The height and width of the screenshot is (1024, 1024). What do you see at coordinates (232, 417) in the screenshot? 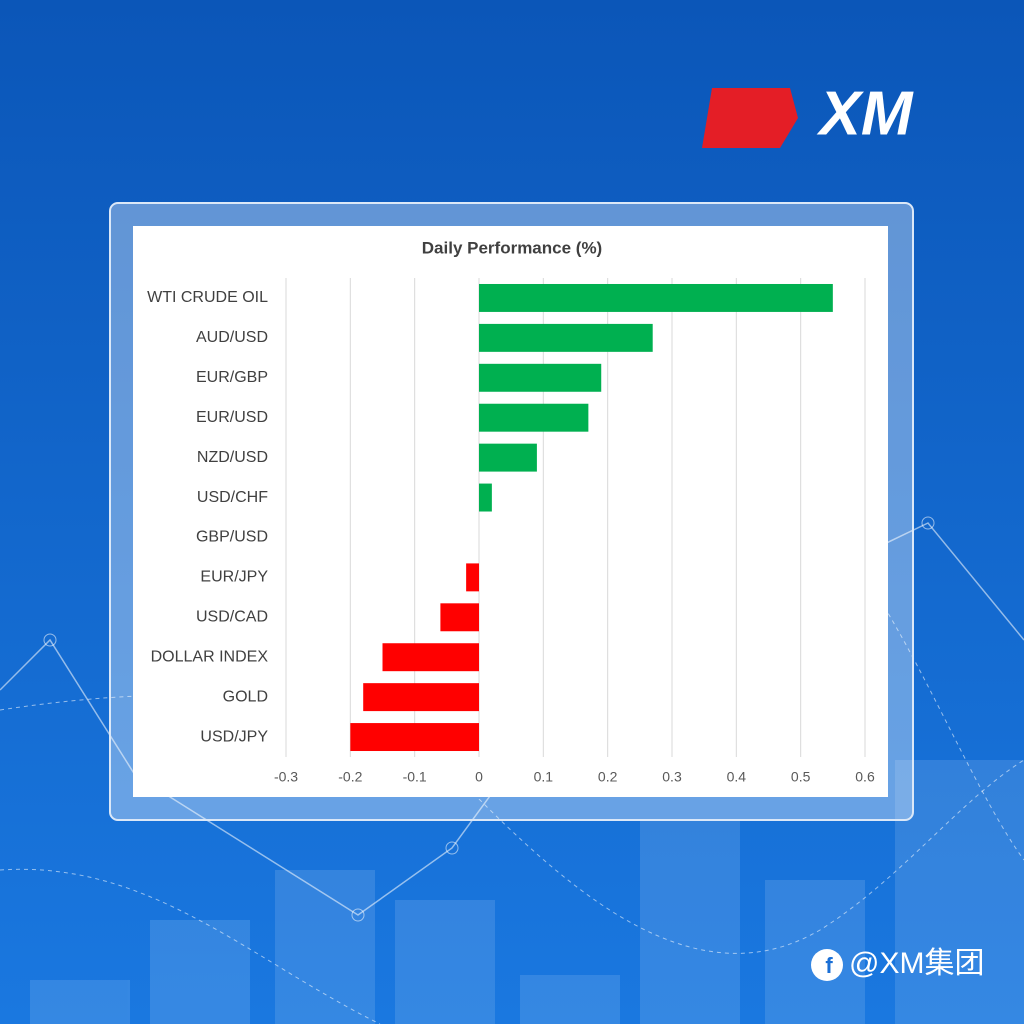
I see `y-tick-label: EUR/USD` at bounding box center [232, 417].